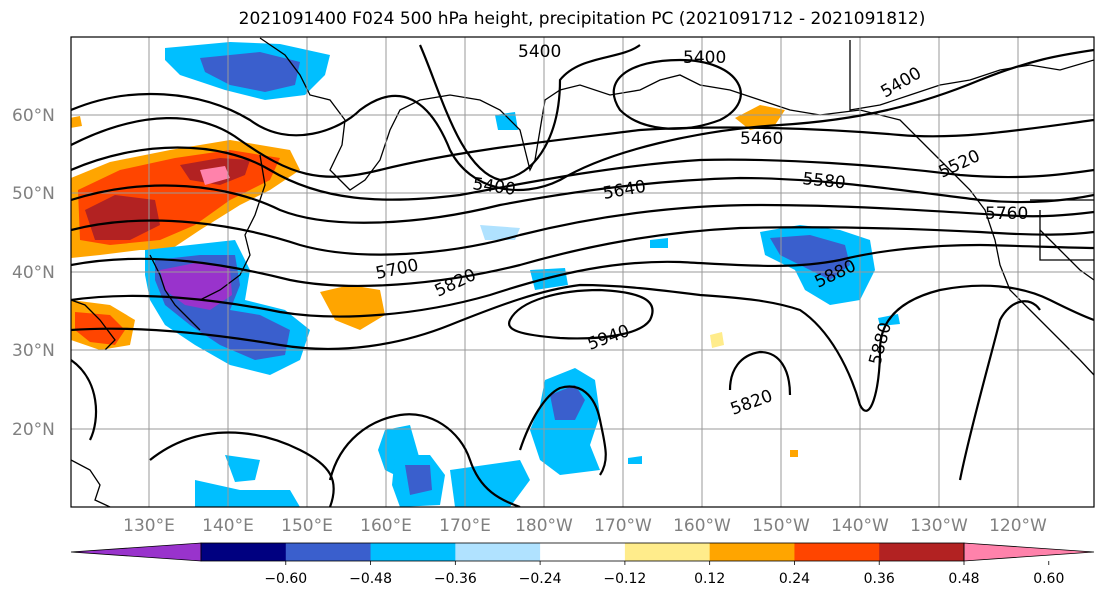 The width and height of the screenshot is (1105, 601). Describe the element at coordinates (33, 430) in the screenshot. I see `lat-label: 20°N` at that location.